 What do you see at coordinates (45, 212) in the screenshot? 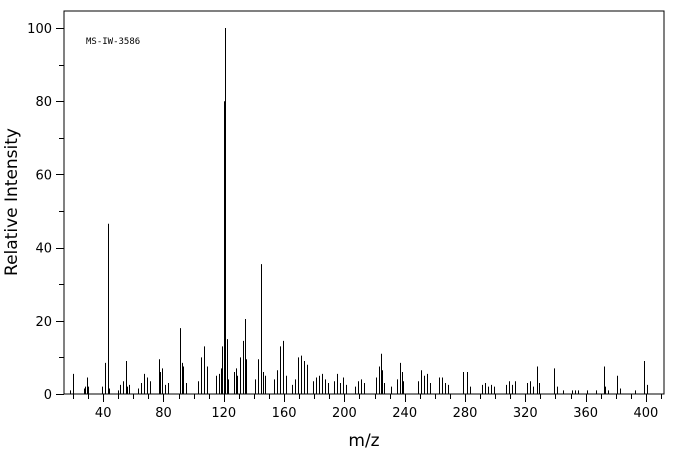
I see `y-axis-ticks: 0 20 40 60 80 100` at bounding box center [45, 212].